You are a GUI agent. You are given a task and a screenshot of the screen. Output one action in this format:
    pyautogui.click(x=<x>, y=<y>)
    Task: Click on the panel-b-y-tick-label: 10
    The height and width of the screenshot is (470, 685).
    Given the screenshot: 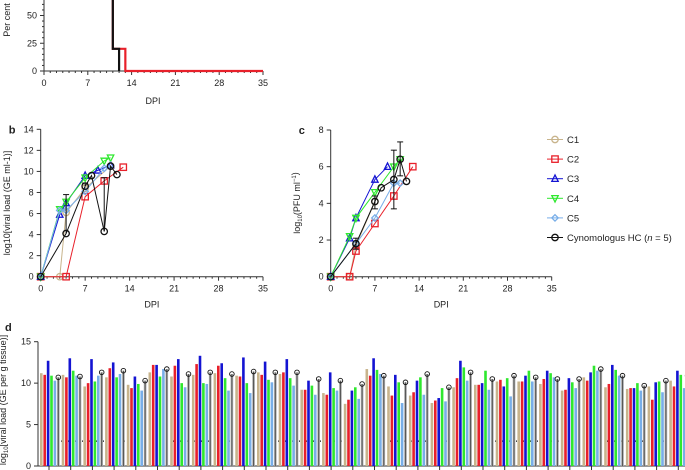 What is the action you would take?
    pyautogui.click(x=29, y=171)
    